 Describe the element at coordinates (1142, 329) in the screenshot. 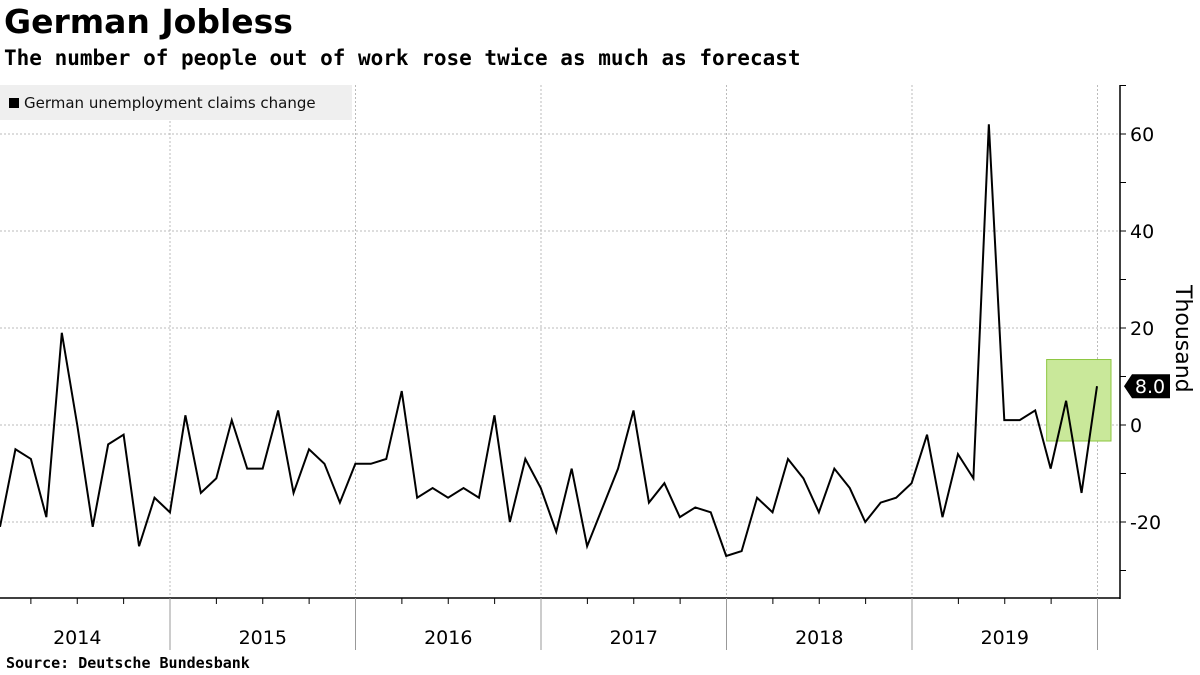

I see `y-tick-label: 20` at that location.